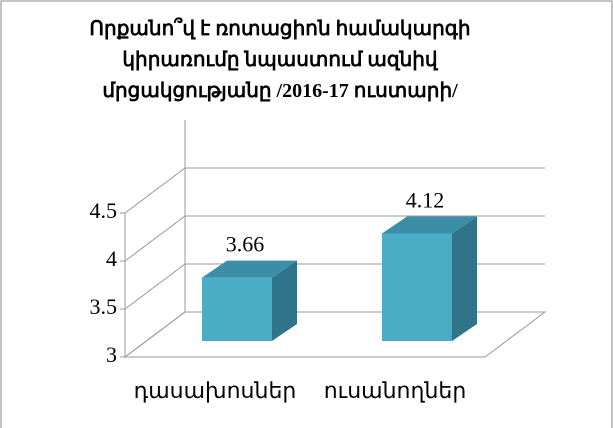 The image size is (613, 428). What do you see at coordinates (111, 354) in the screenshot?
I see `y-tick-label: 3` at bounding box center [111, 354].